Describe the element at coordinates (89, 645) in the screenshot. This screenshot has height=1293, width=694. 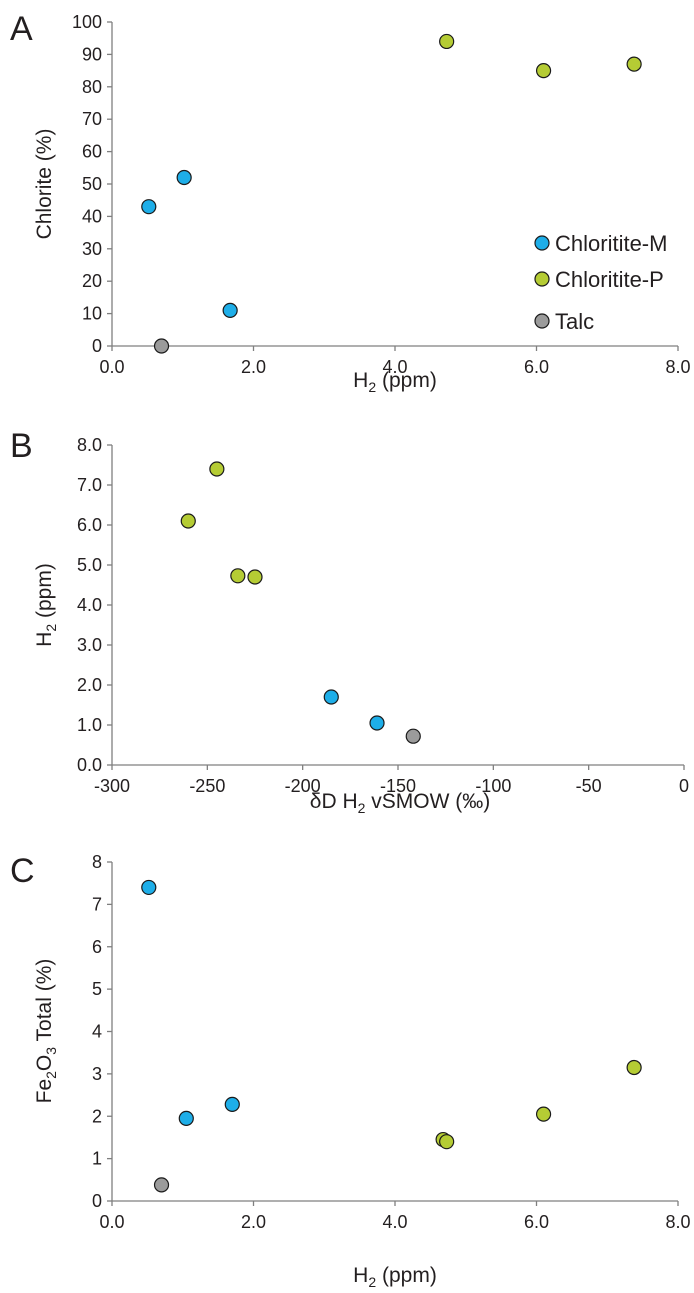
I see `panel-b-y-tick-label: 3.0` at that location.